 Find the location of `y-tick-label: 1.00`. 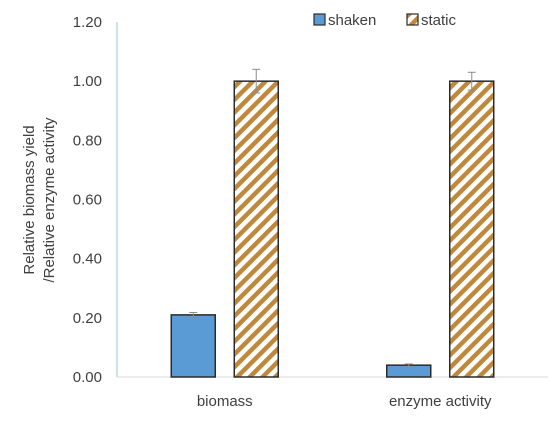

y-tick-label: 1.00 is located at coordinates (87, 81).